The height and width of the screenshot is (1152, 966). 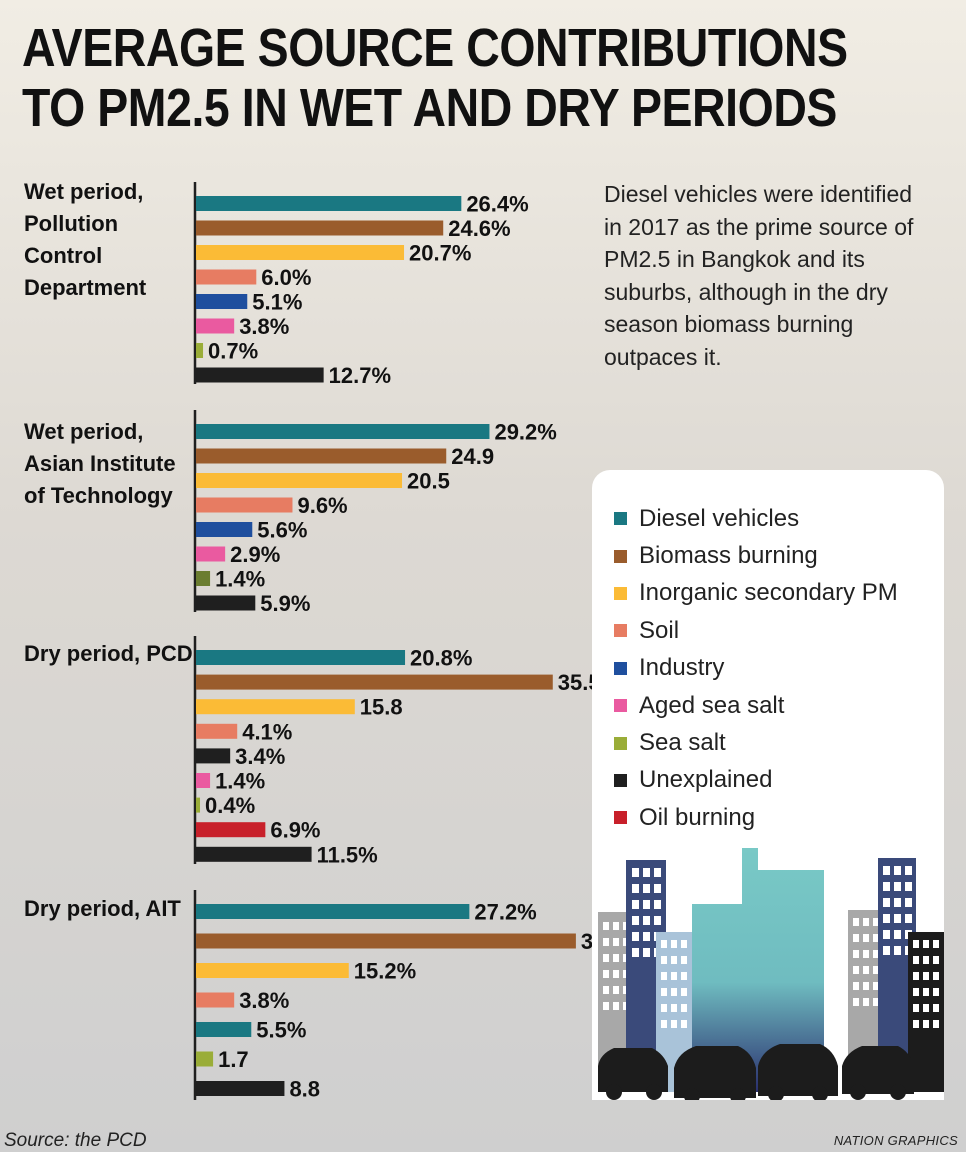 What do you see at coordinates (75, 1140) in the screenshot?
I see `source-note: Source: the PCD` at bounding box center [75, 1140].